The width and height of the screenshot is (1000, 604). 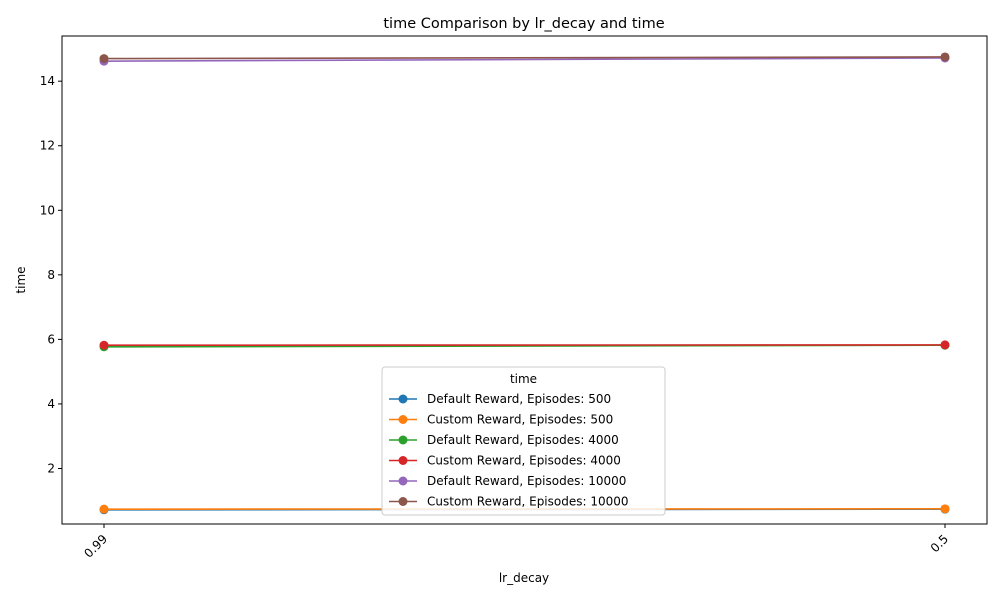 I want to click on x-axis-label: lr_decay, so click(x=524, y=578).